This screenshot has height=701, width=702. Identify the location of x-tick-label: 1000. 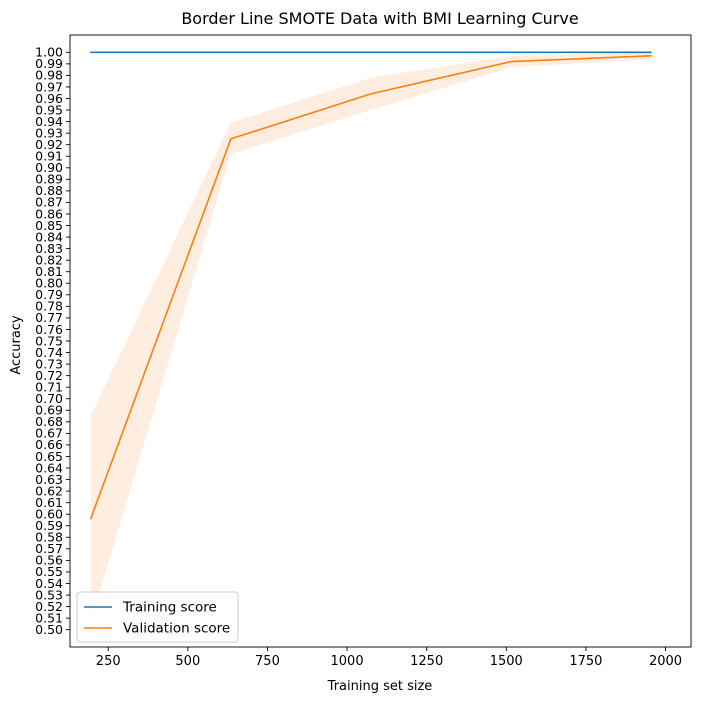
(347, 661).